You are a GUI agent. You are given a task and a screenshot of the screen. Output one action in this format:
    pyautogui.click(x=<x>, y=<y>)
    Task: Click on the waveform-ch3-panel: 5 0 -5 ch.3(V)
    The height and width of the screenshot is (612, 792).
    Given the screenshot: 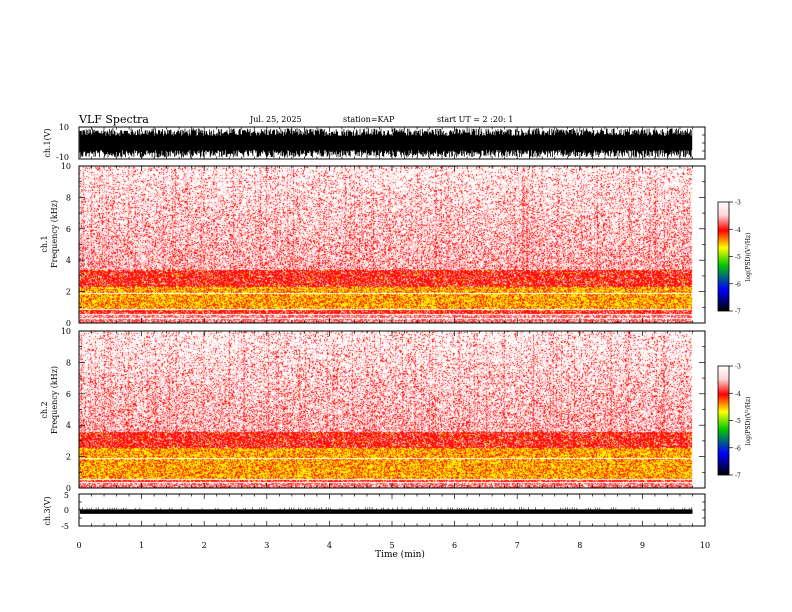 What is the action you would take?
    pyautogui.click(x=374, y=511)
    